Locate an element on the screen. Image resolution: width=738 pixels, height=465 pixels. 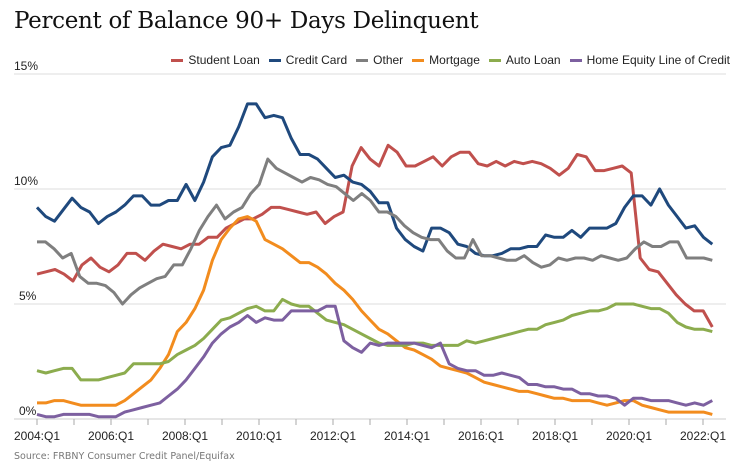
legend-label: Home Equity Line of Credit is located at coordinates (658, 60).